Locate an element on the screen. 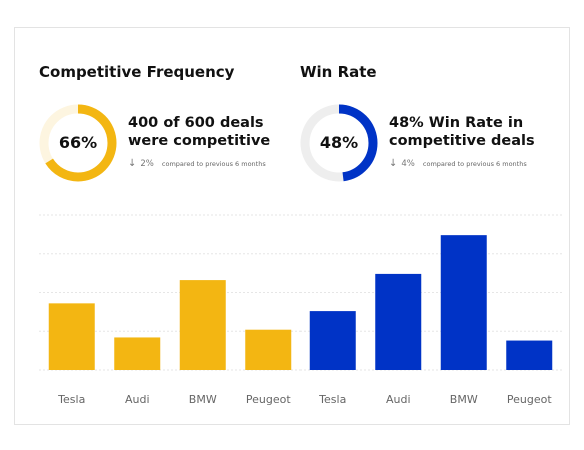 This screenshot has width=584, height=450. win-rate-donut-chart is located at coordinates (339, 143).